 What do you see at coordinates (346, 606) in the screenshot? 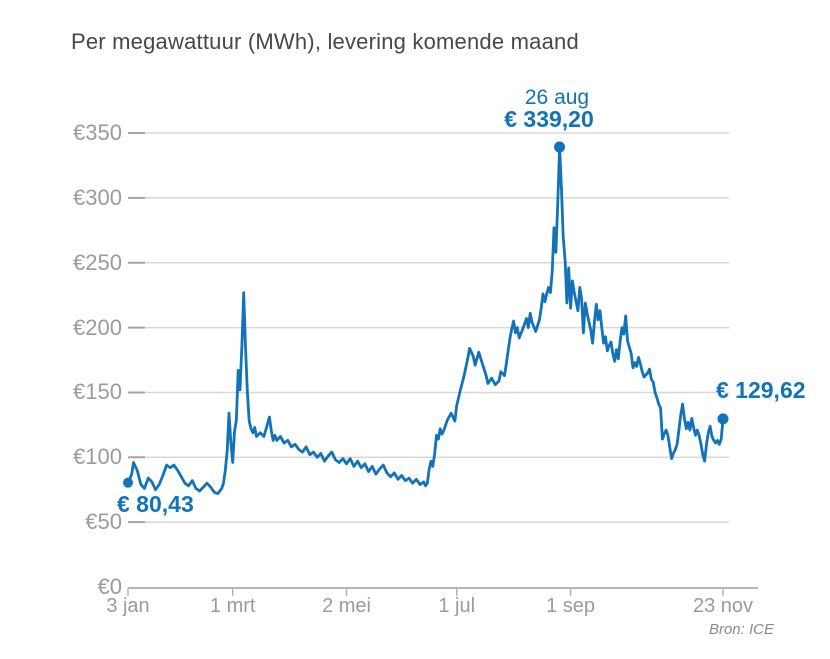
I see `x-axis-label: 2 mei` at bounding box center [346, 606].